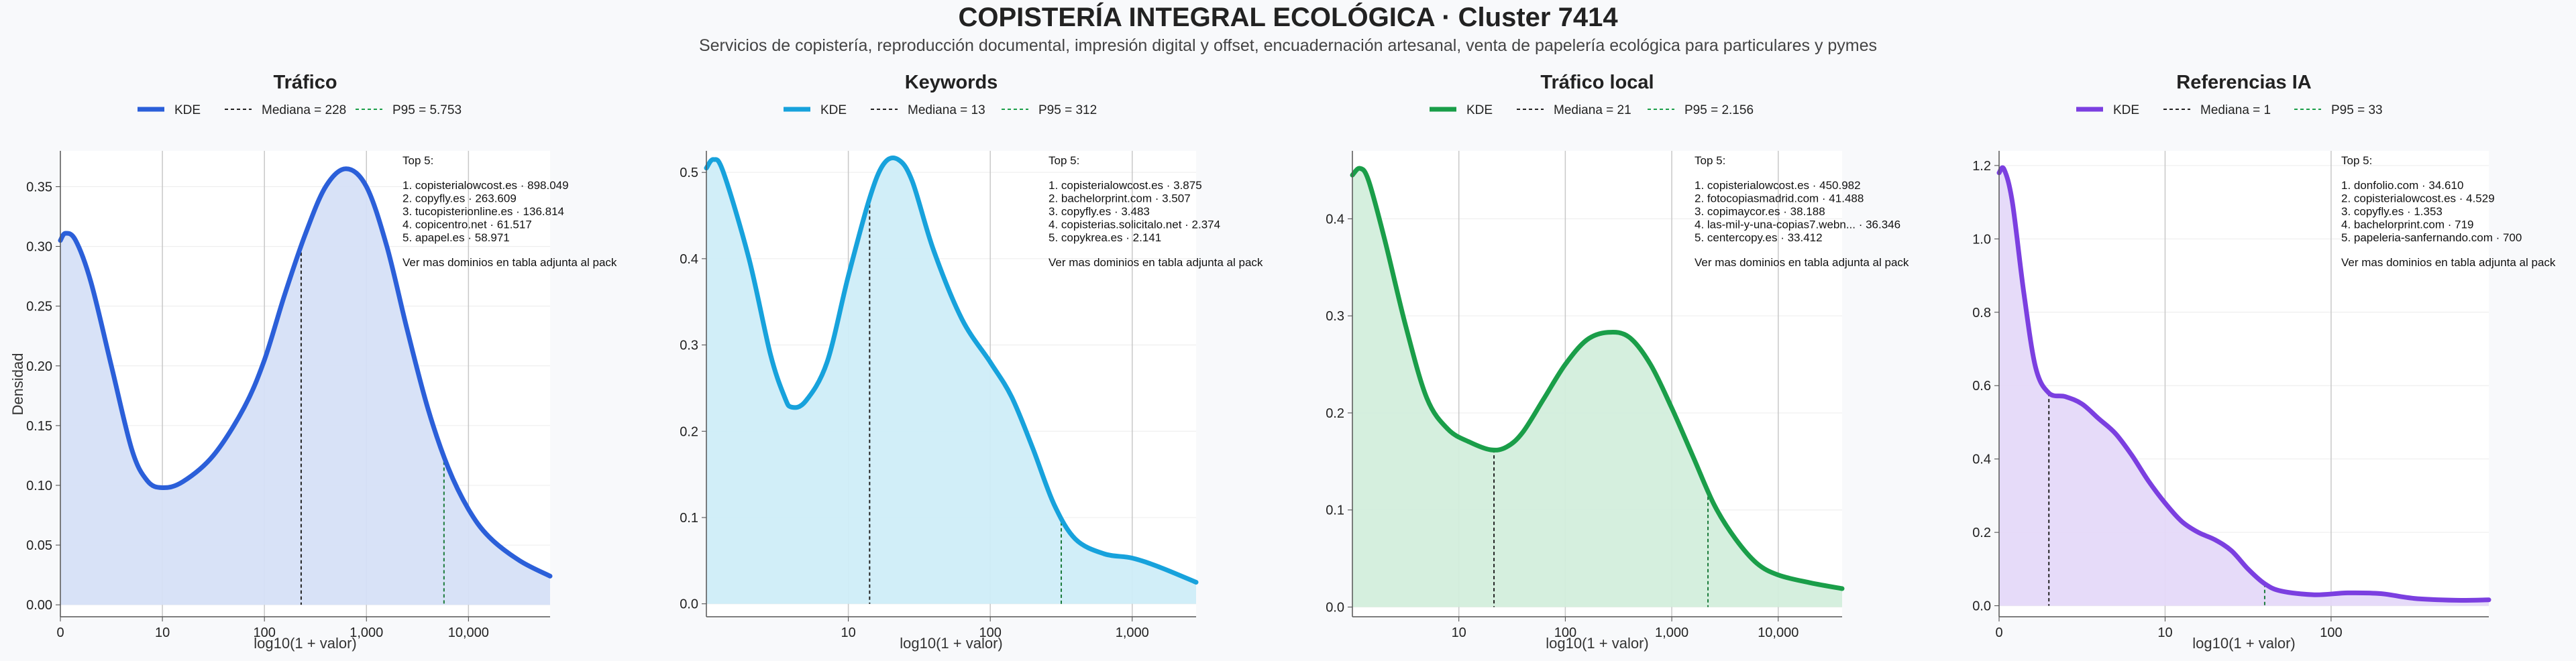 This screenshot has height=661, width=2576. What do you see at coordinates (1981, 239) in the screenshot?
I see `y-tick-label: 1.0` at bounding box center [1981, 239].